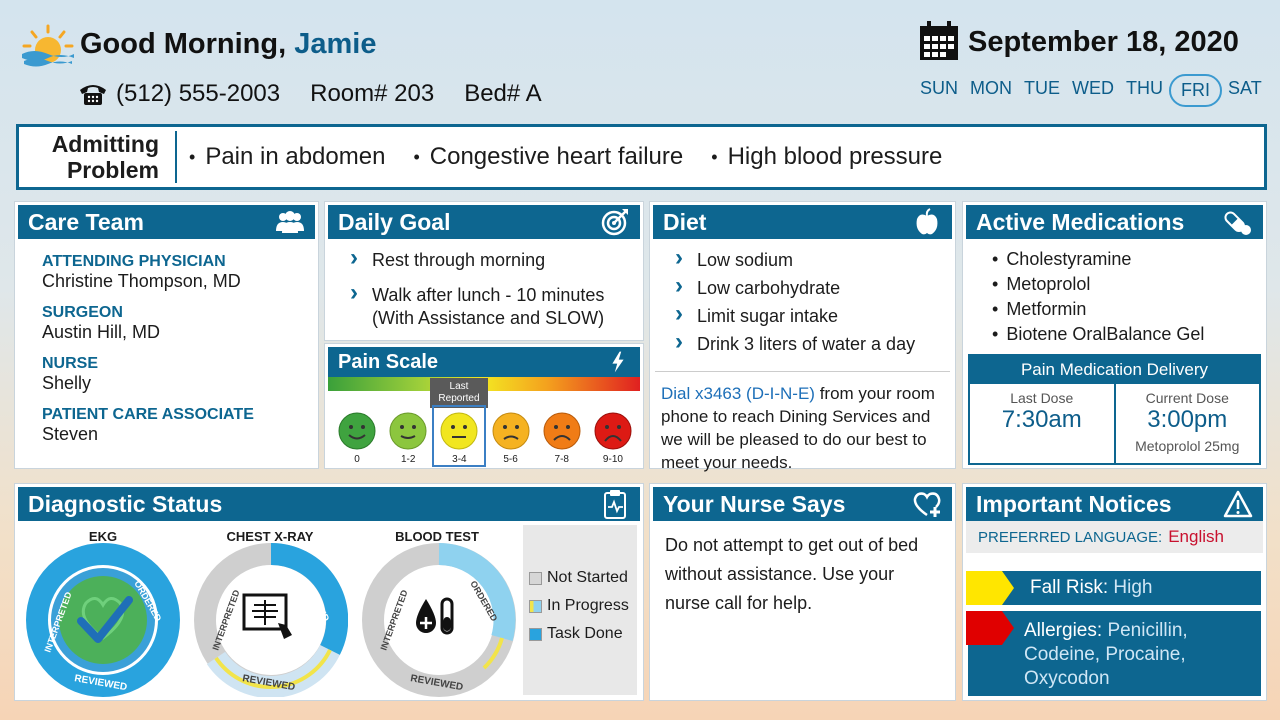 This screenshot has width=1280, height=720. What do you see at coordinates (503, 93) in the screenshot?
I see `bed-number: Bed# A` at bounding box center [503, 93].